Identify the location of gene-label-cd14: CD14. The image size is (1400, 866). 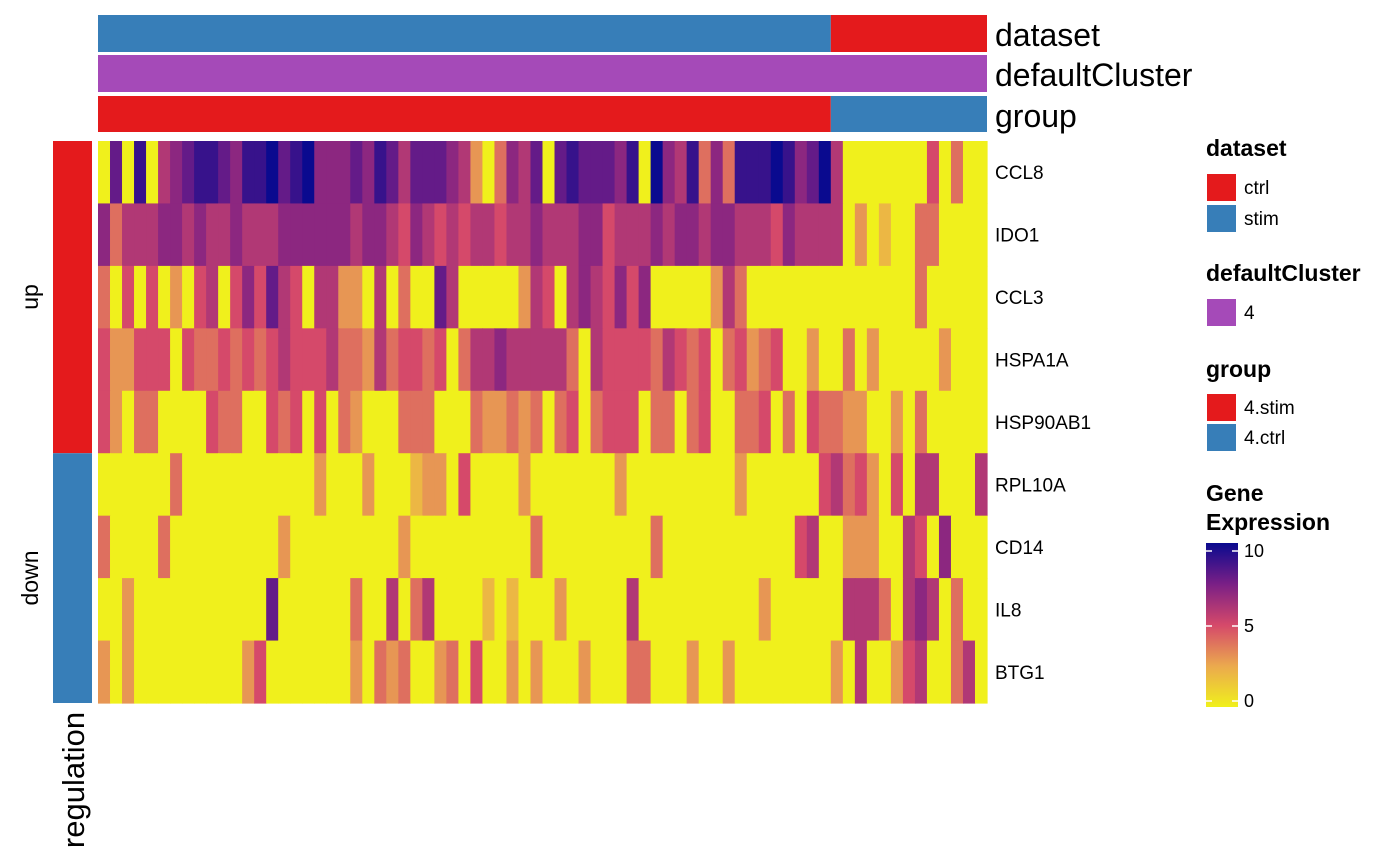
(1019, 548).